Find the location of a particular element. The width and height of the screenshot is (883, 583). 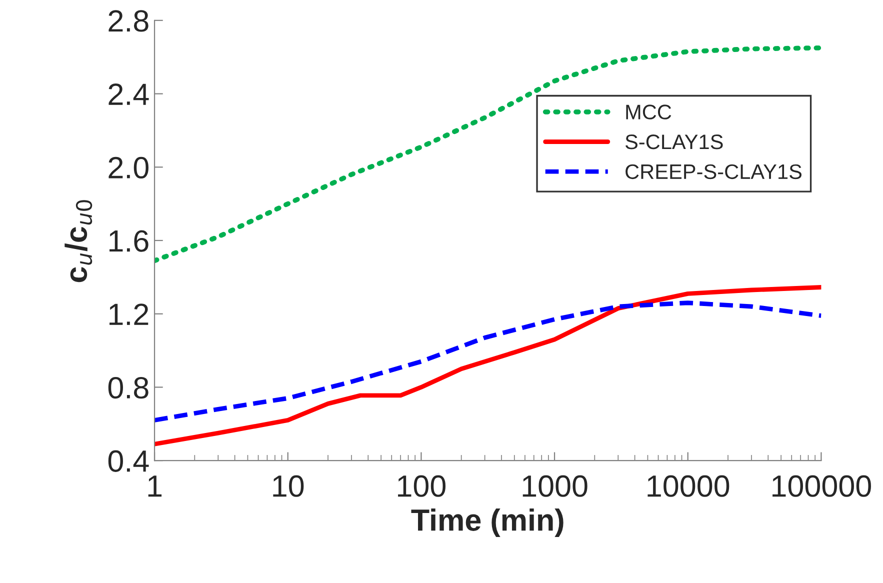

y-tick-label: 0.4 is located at coordinates (128, 461).